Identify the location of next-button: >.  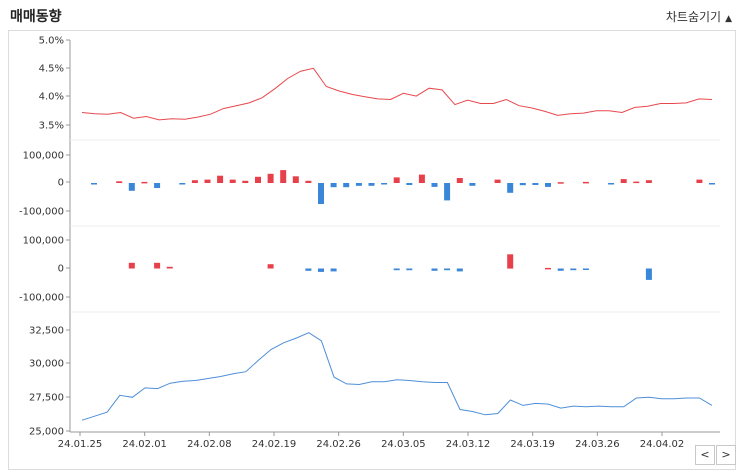
(726, 455).